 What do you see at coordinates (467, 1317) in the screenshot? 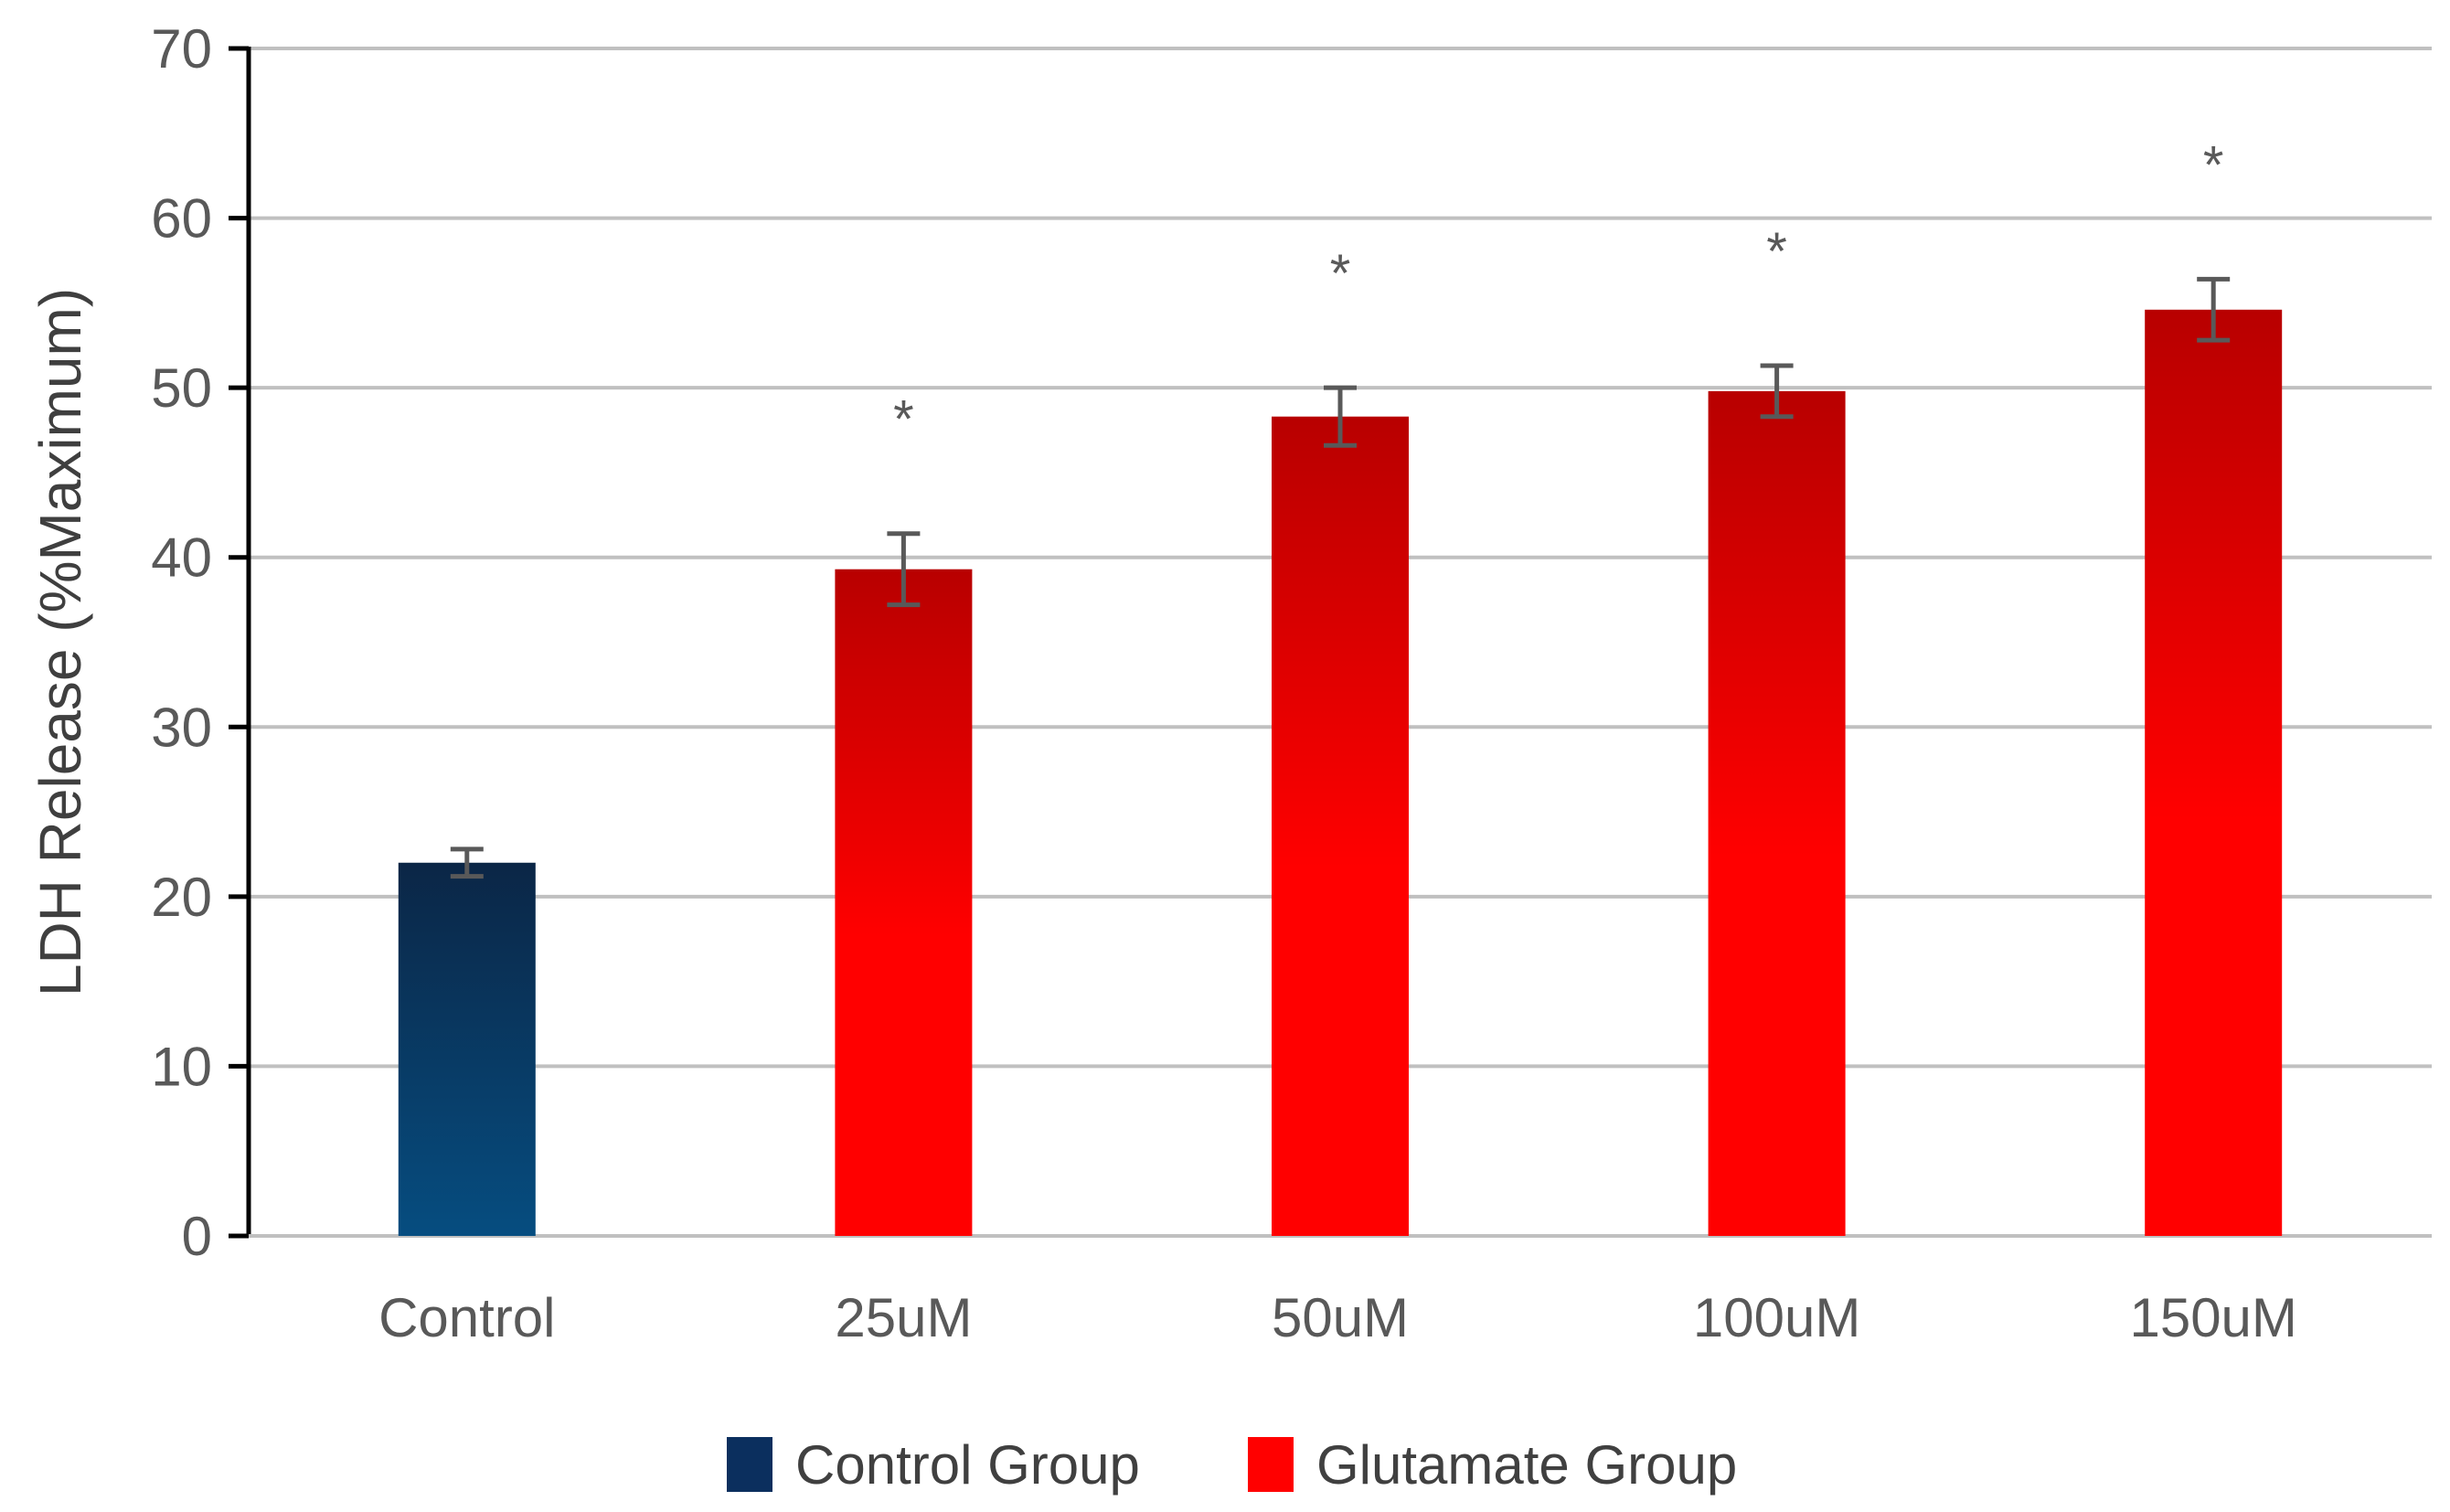
I see `x-tick-label-Control: Control` at bounding box center [467, 1317].